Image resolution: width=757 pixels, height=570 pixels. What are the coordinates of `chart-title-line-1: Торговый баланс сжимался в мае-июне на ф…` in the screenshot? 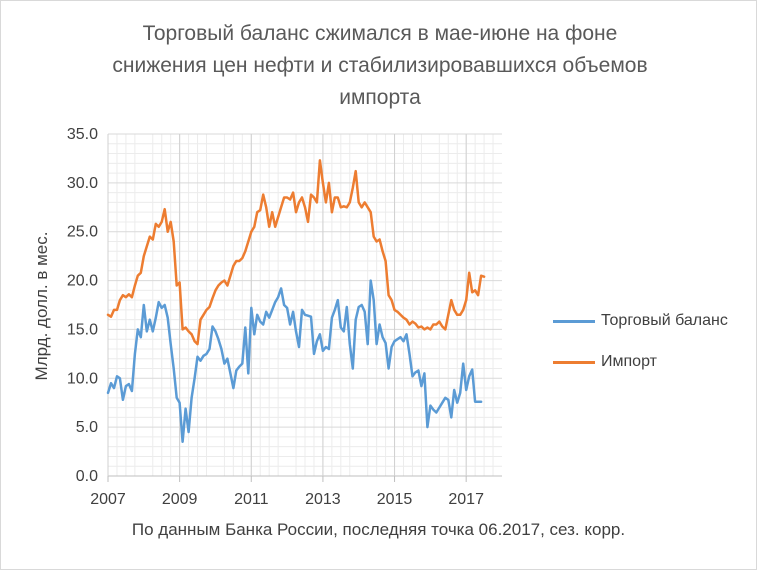 It's located at (380, 33).